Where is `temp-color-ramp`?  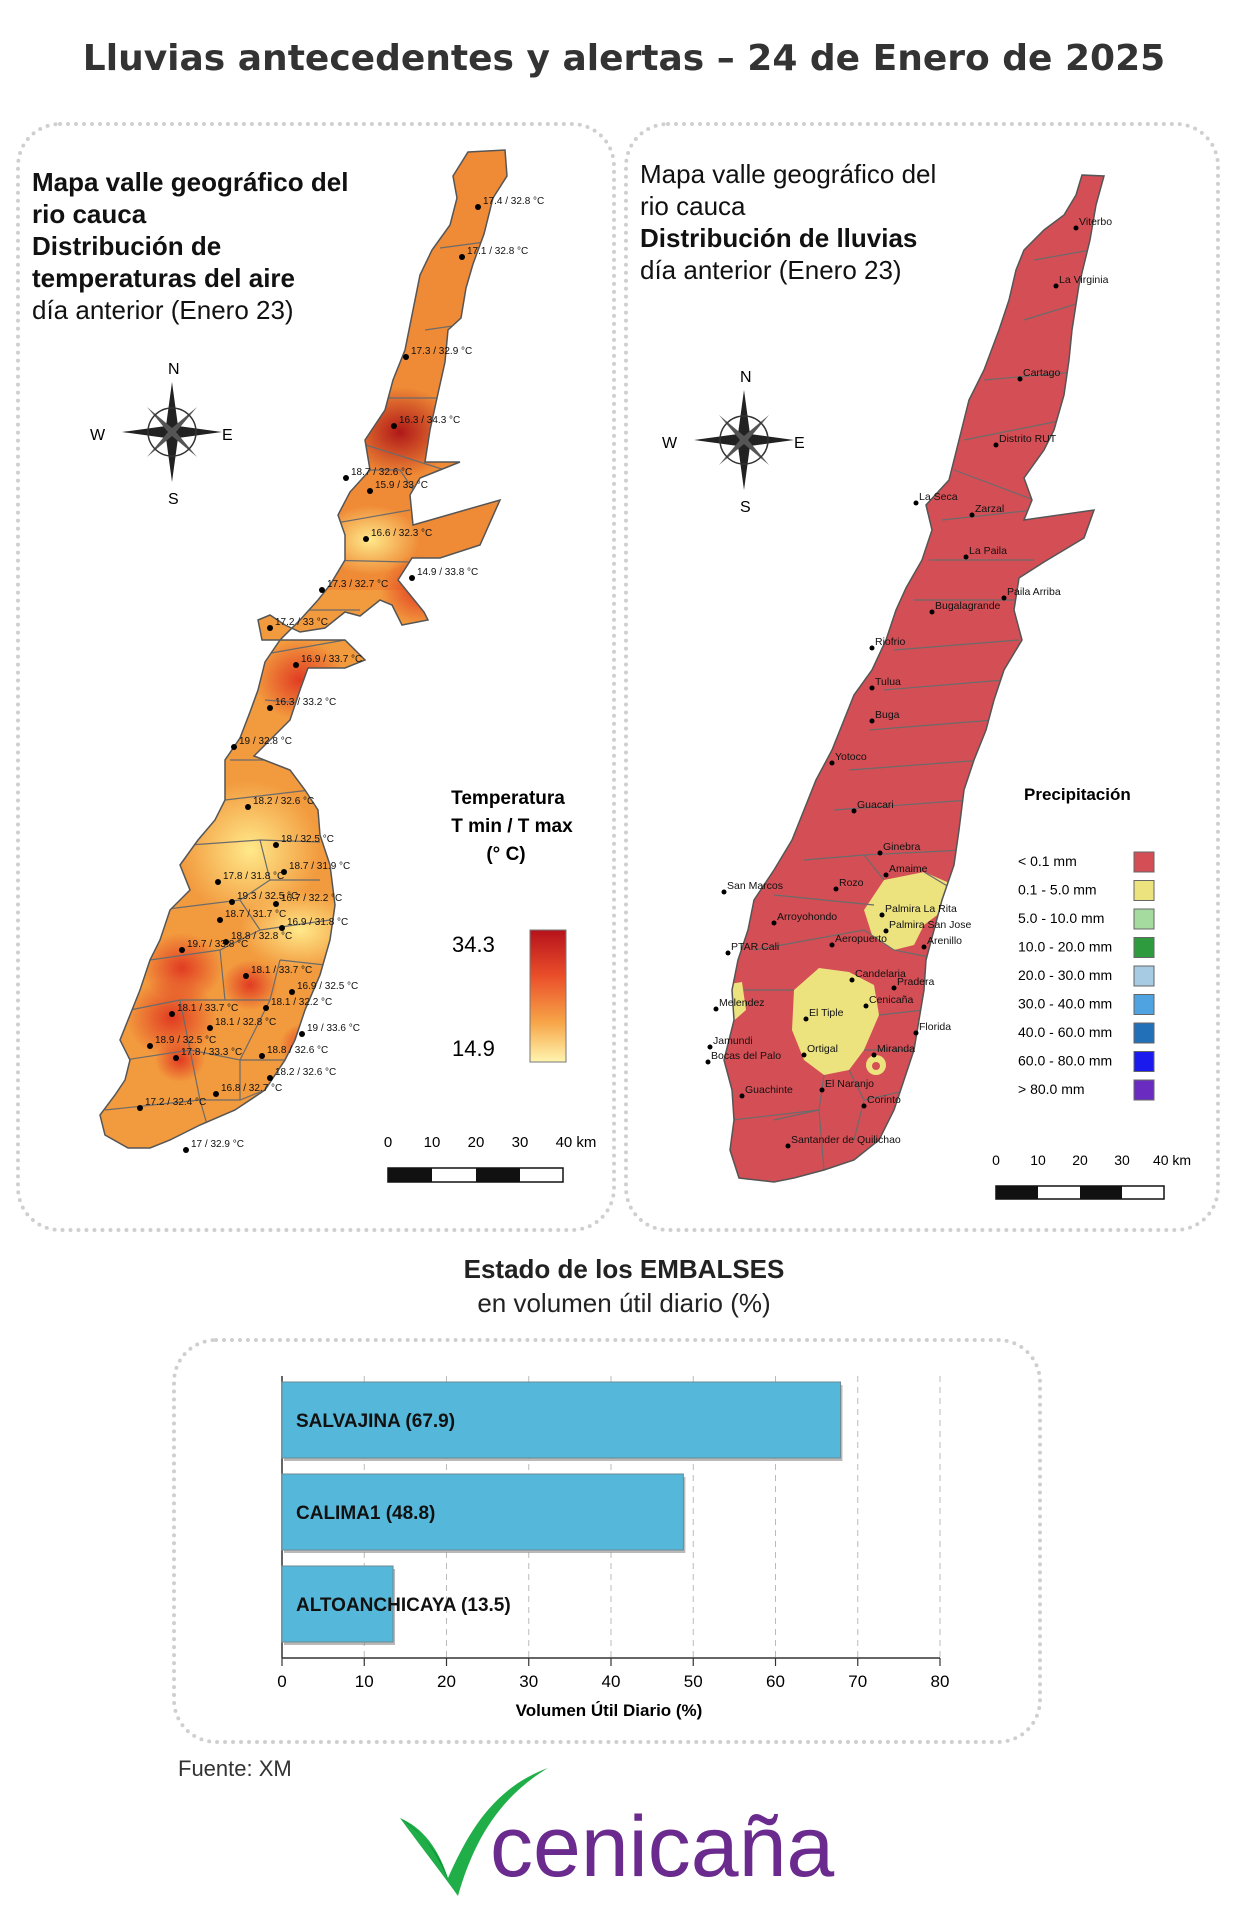
temp-color-ramp is located at coordinates (548, 996).